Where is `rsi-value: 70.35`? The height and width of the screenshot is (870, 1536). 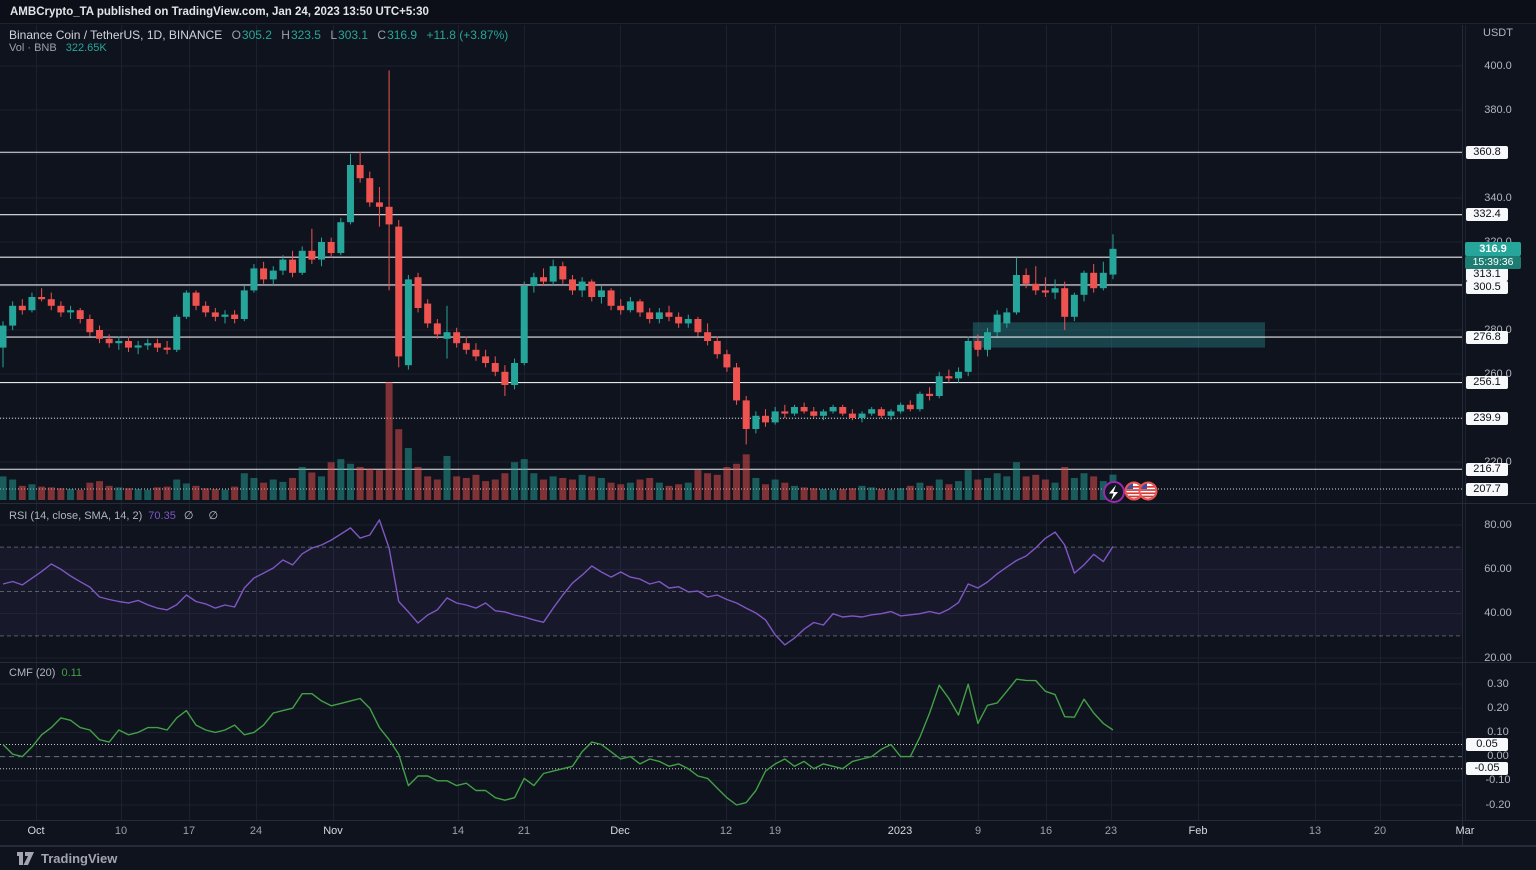 rsi-value: 70.35 is located at coordinates (162, 516).